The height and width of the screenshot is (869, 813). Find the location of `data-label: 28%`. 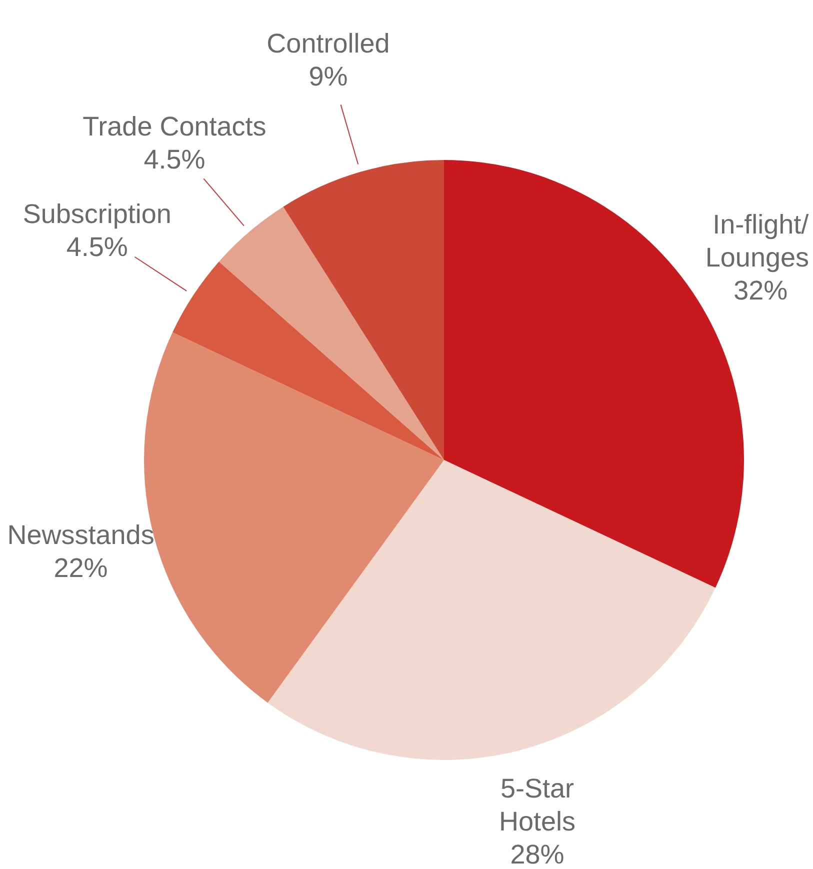

data-label: 28% is located at coordinates (537, 854).